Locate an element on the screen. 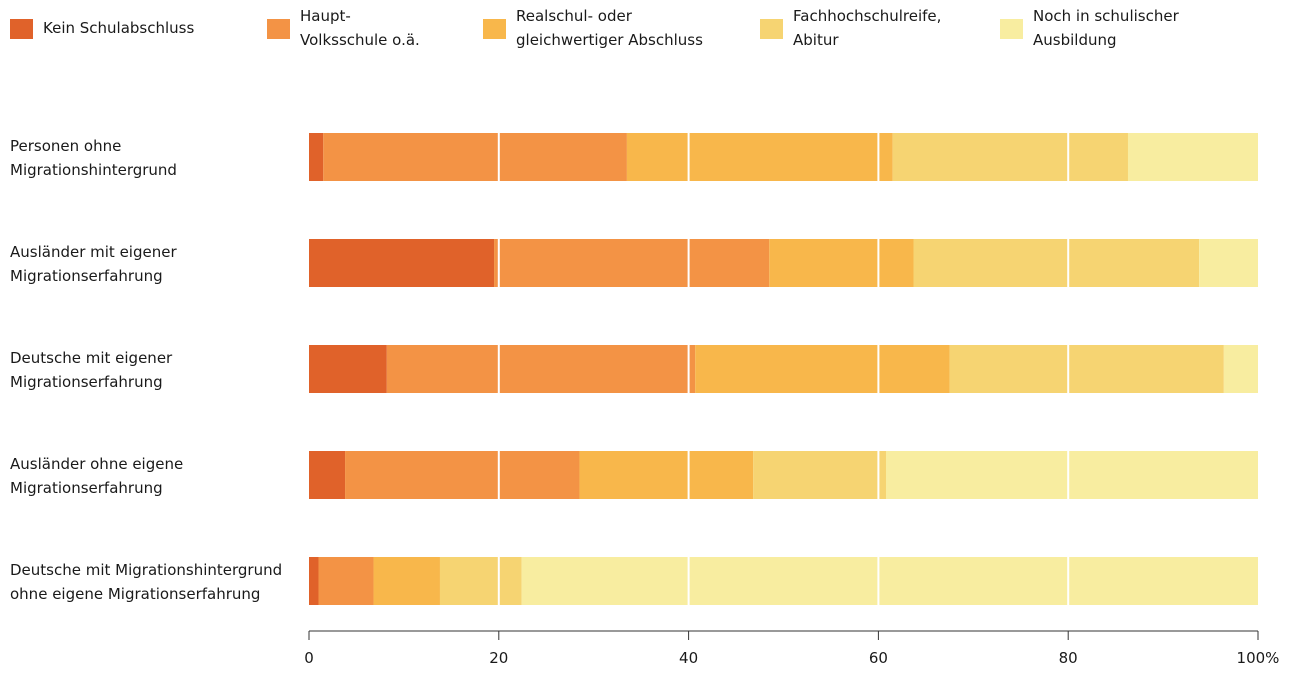 This screenshot has width=1306, height=675. legend-label: Realschul- oder is located at coordinates (574, 16).